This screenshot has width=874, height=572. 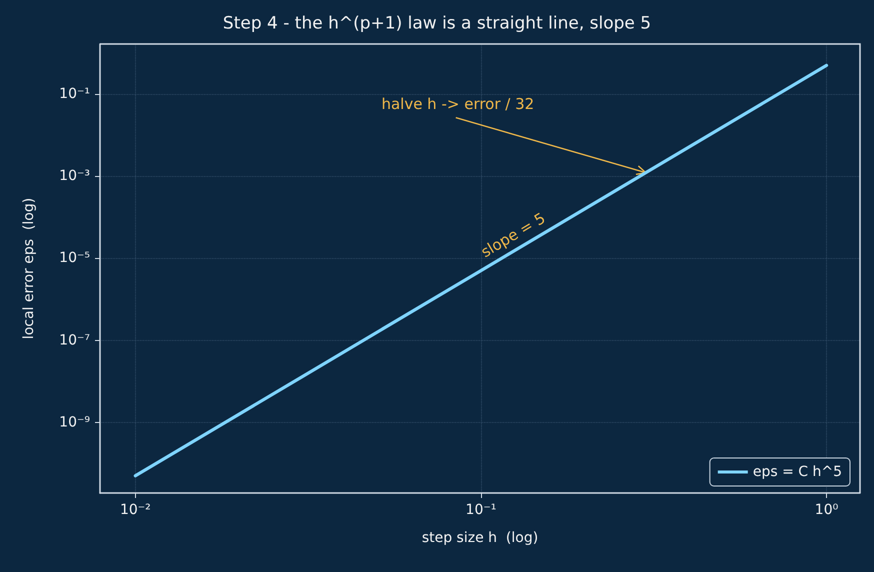 I want to click on x-axis-title: step size h (log), so click(x=480, y=538).